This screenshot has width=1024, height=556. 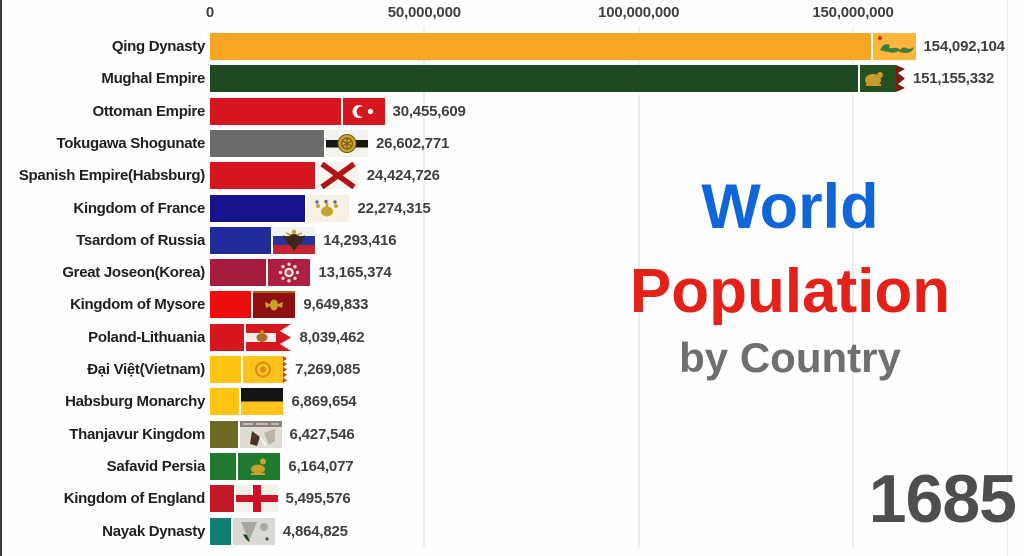 I want to click on bar-row: Thanjavur Kingdom 6,427,546, so click(x=512, y=434).